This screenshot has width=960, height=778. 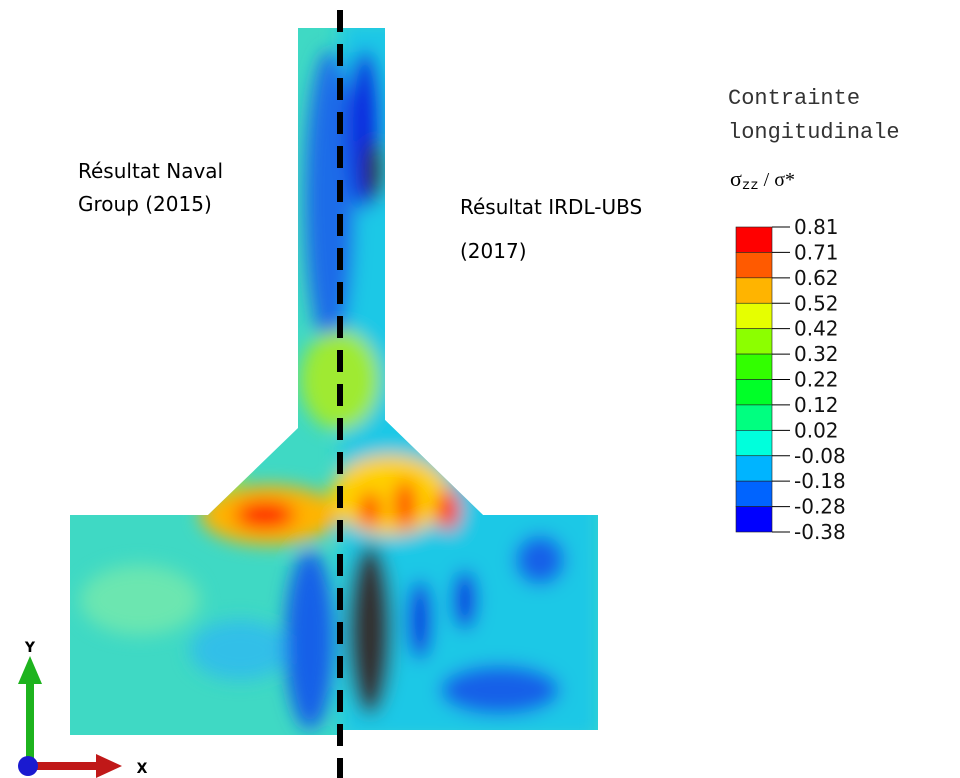 I want to click on z-axis, so click(x=28, y=766).